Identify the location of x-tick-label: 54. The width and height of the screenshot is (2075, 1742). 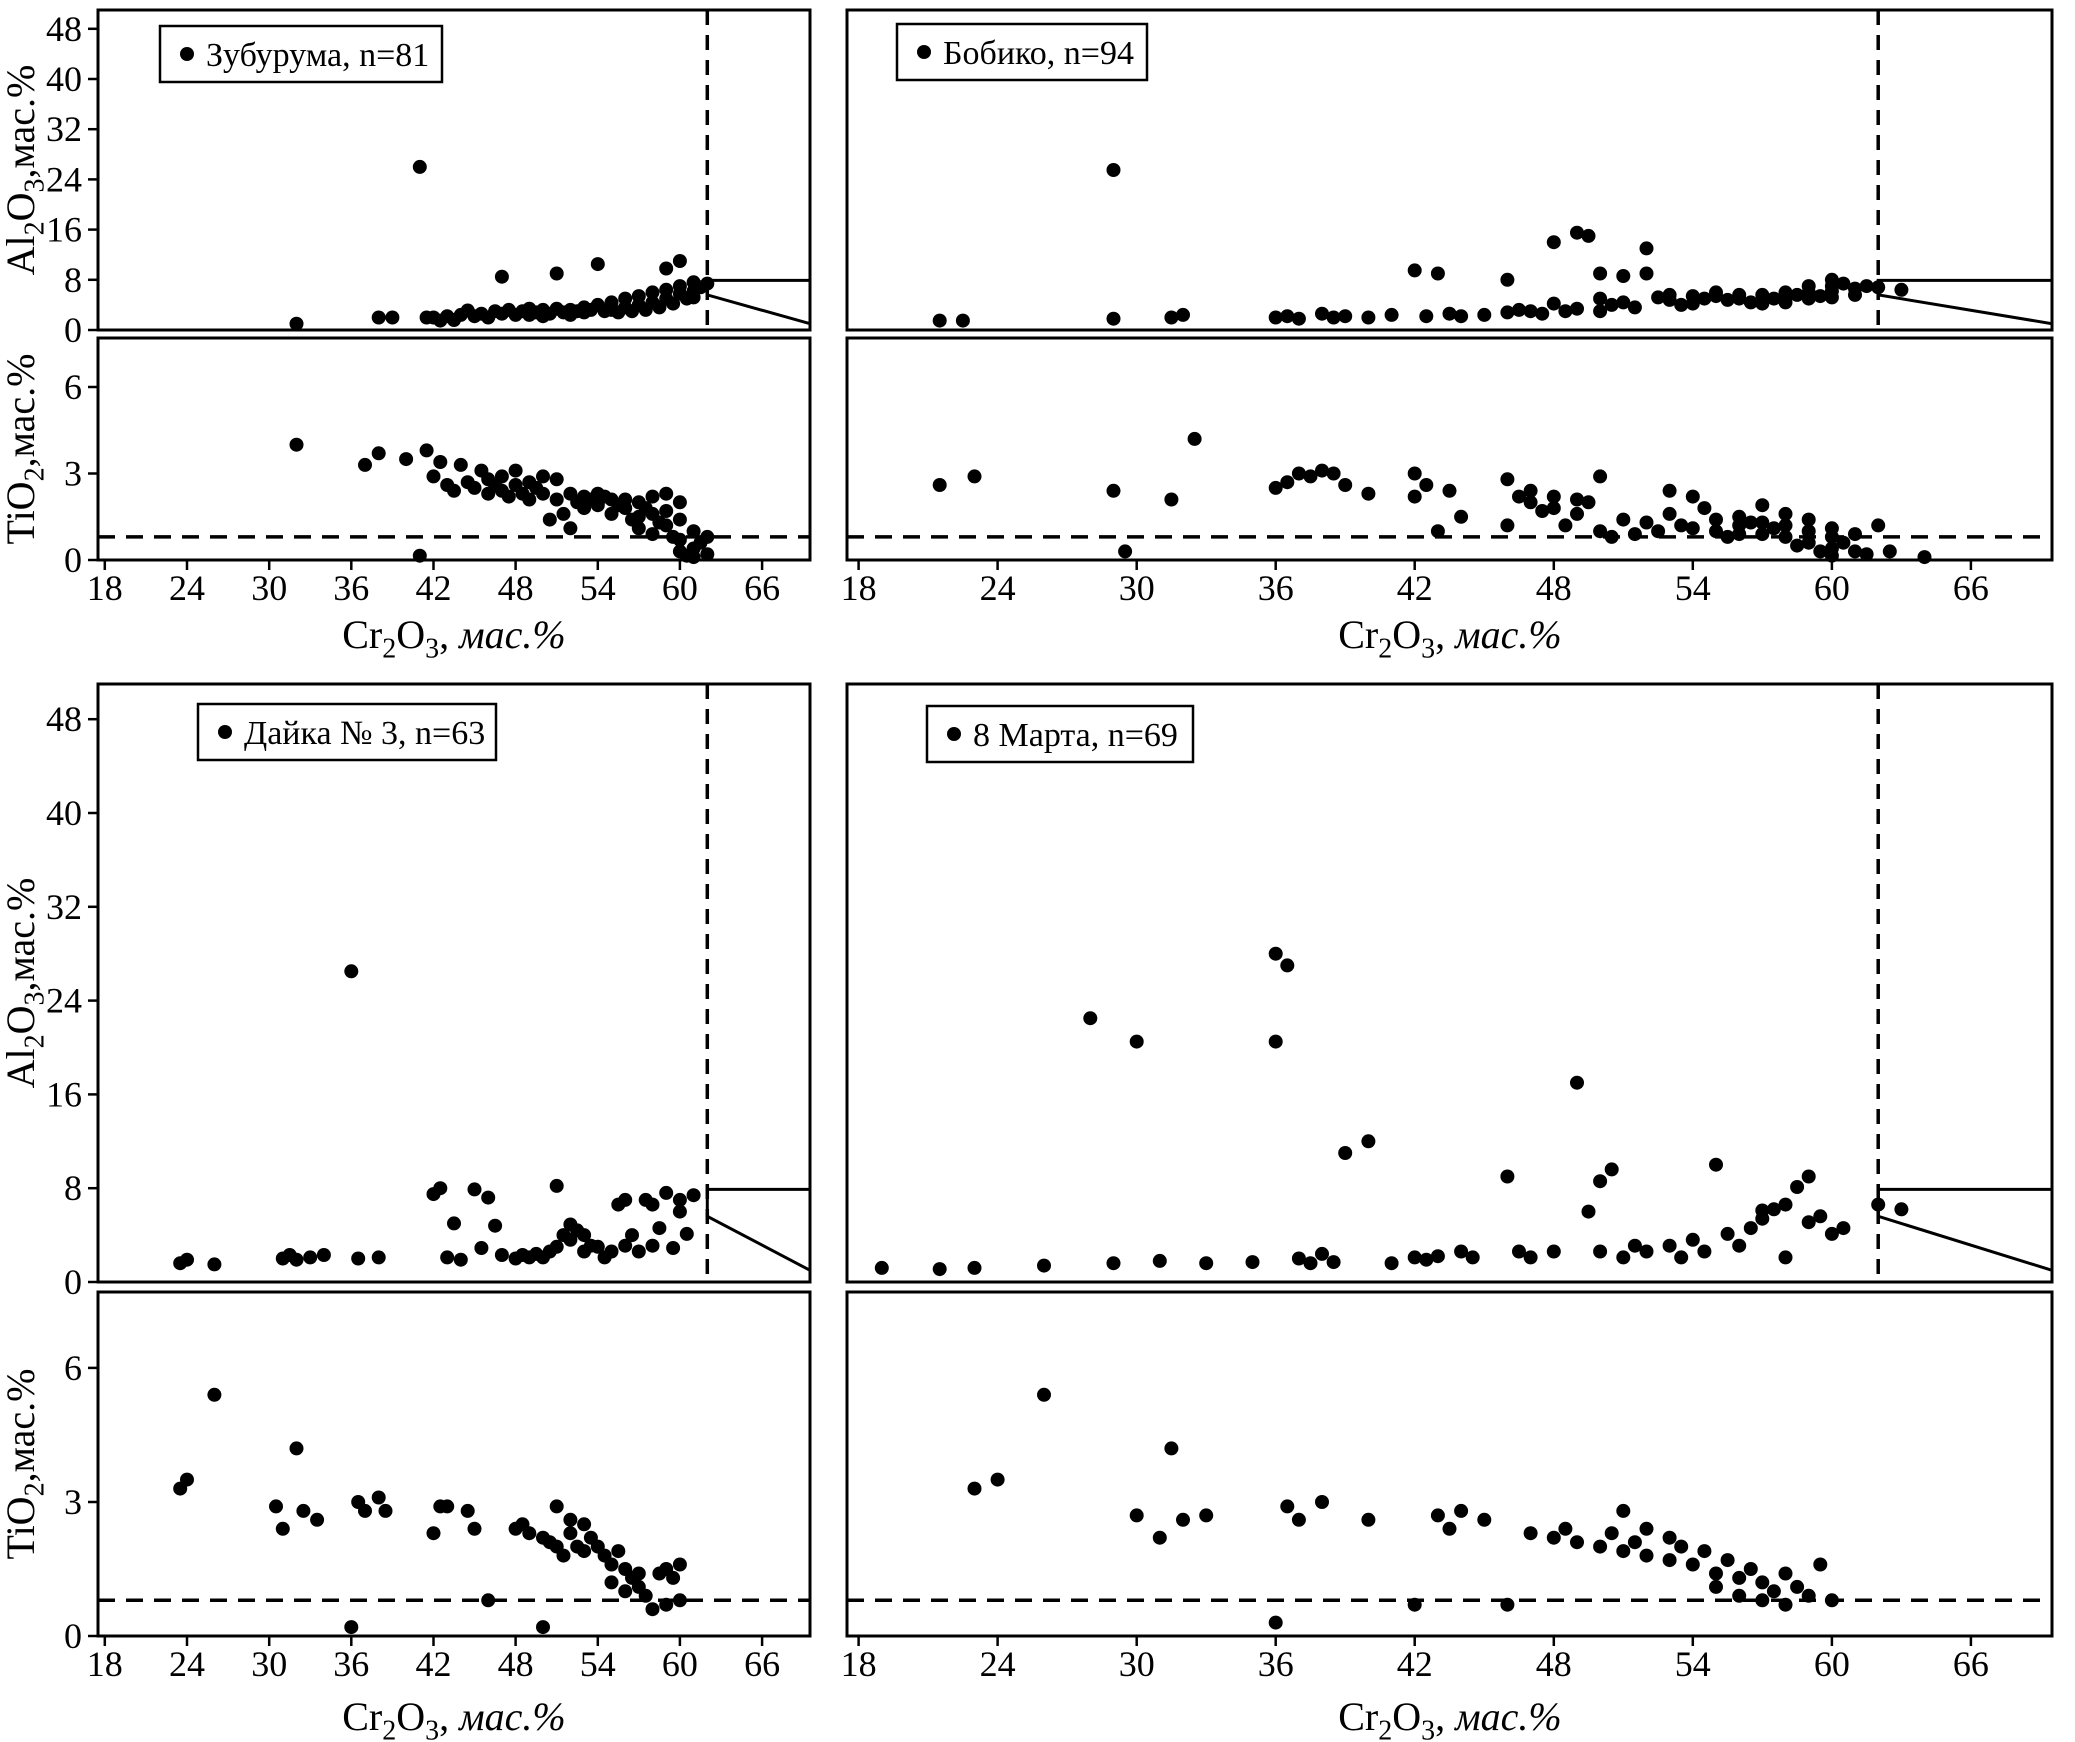
(598, 1664).